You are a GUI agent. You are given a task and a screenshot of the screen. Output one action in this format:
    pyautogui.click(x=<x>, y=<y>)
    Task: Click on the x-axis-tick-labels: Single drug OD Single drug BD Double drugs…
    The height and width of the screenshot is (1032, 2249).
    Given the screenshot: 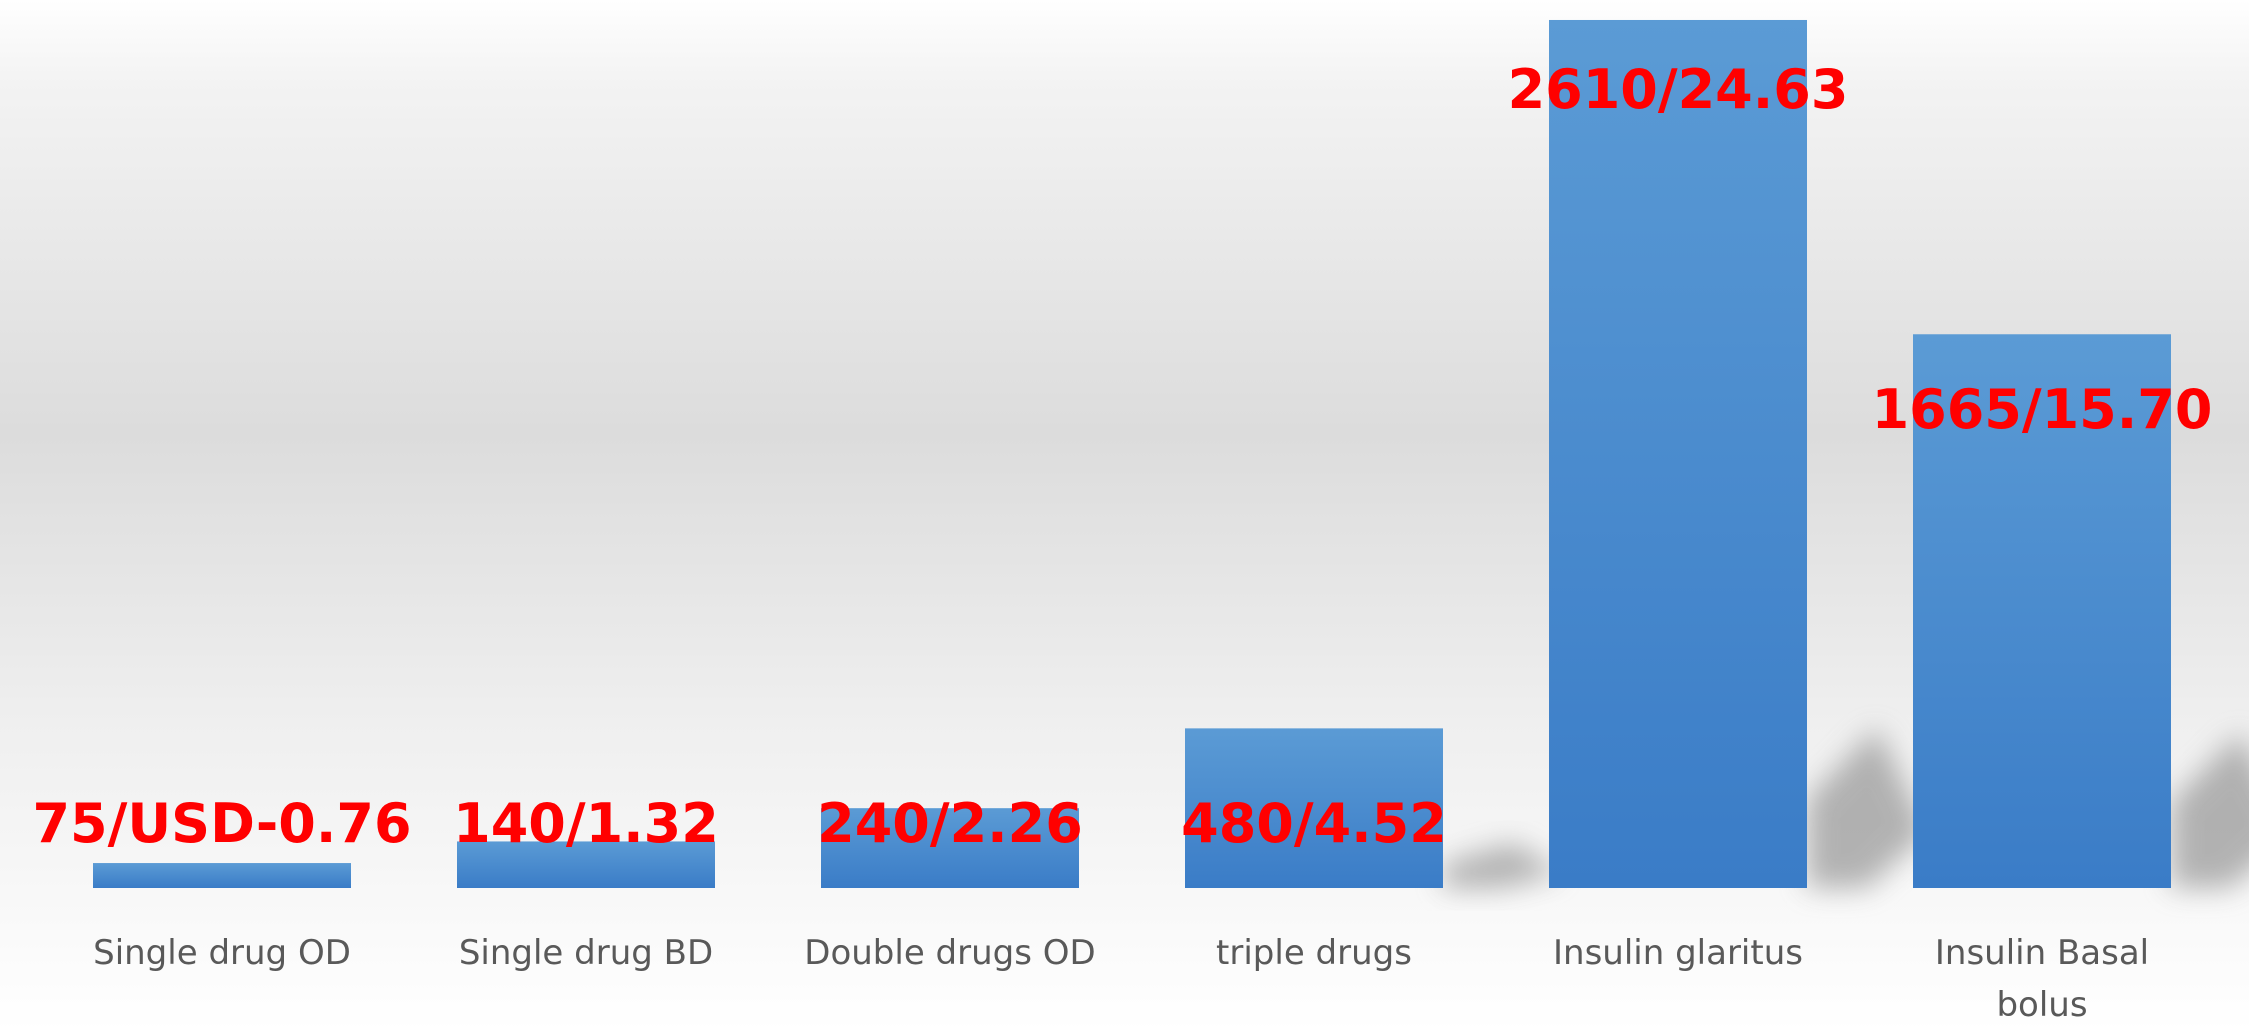 What is the action you would take?
    pyautogui.click(x=1121, y=979)
    